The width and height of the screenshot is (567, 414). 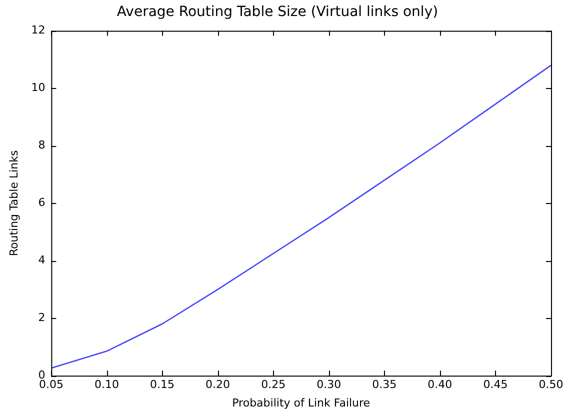 I want to click on y-tick-label: 8, so click(x=42, y=145).